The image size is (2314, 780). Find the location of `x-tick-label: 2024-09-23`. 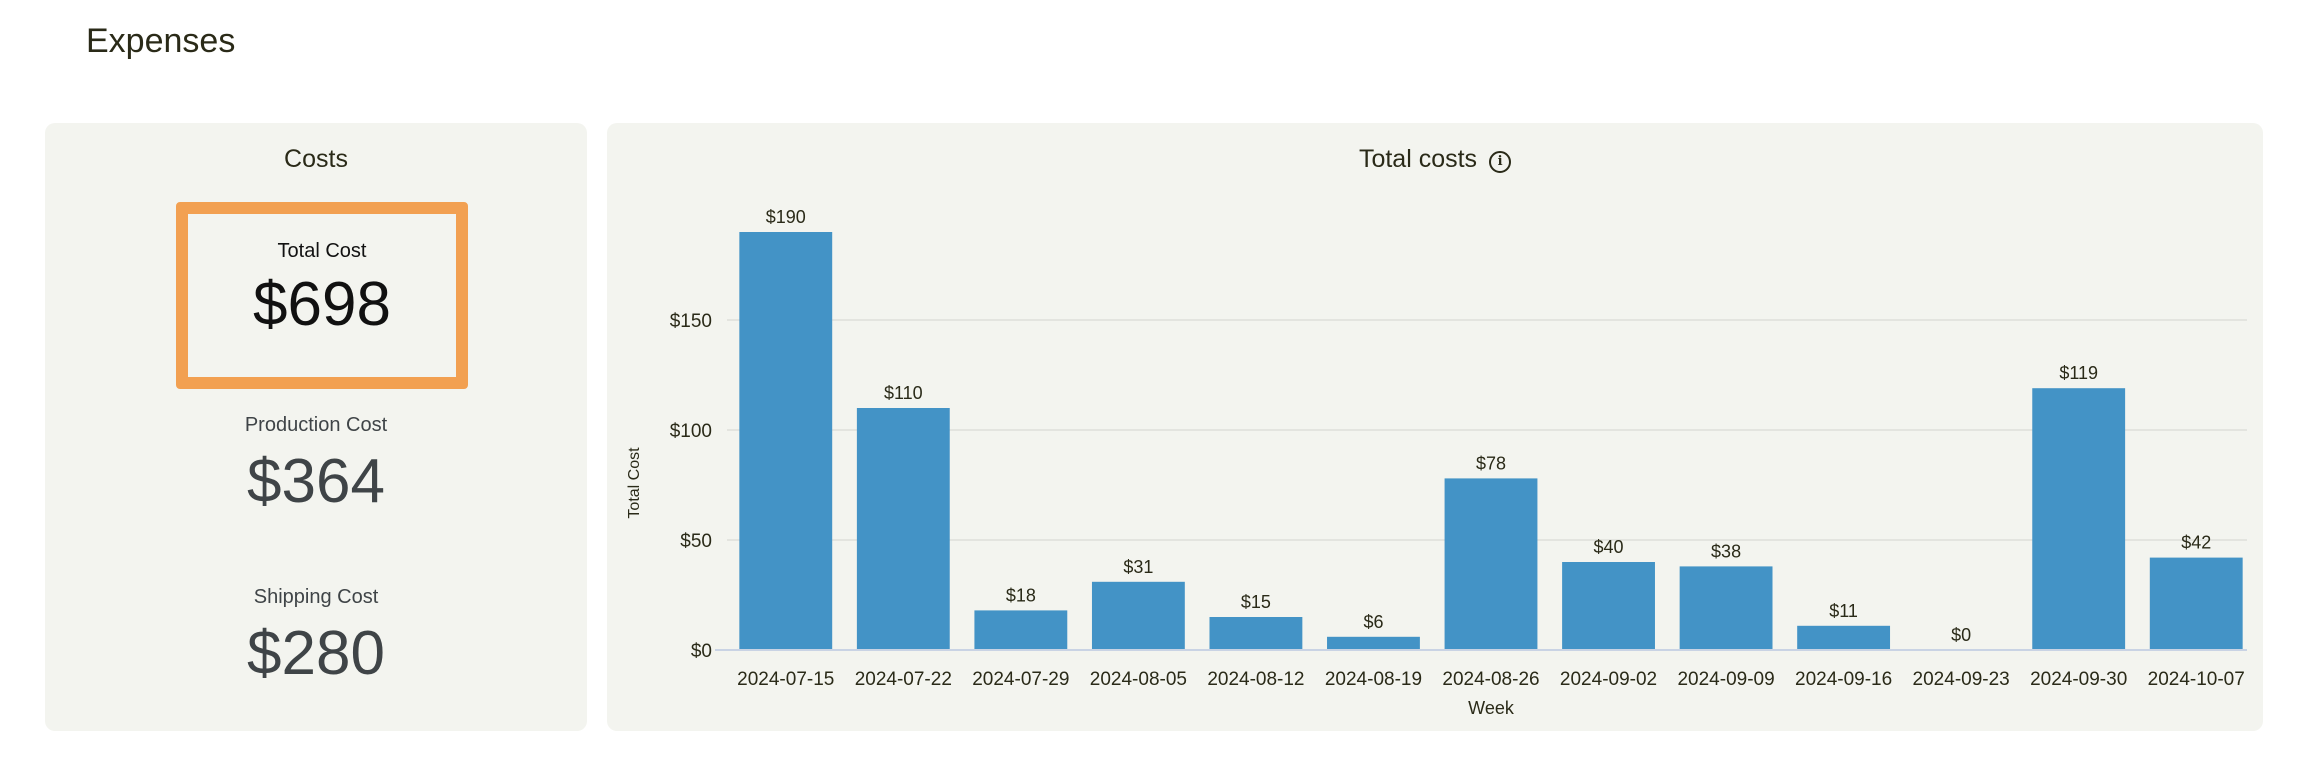

x-tick-label: 2024-09-23 is located at coordinates (1961, 679).